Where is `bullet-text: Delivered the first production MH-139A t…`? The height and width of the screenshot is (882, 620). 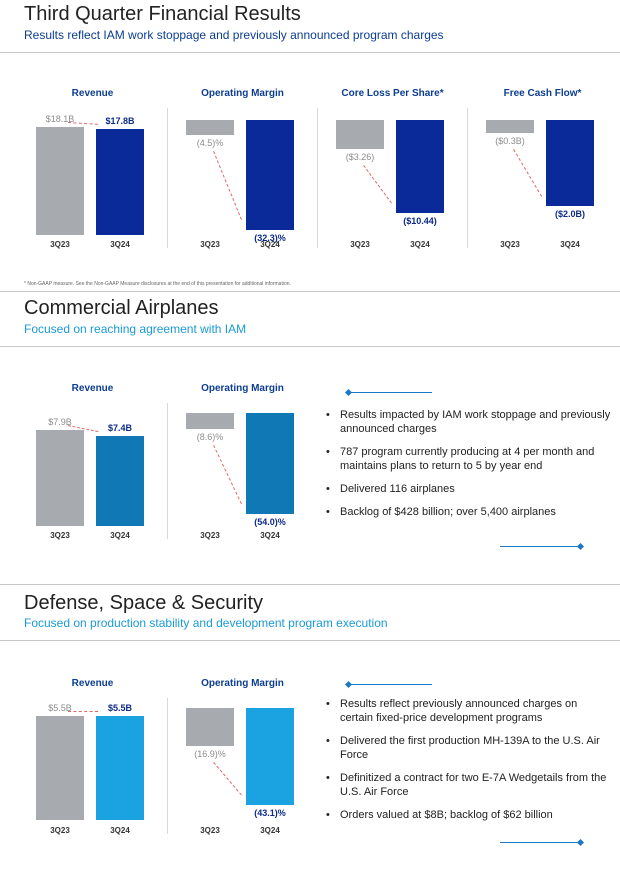
bullet-text: Delivered the first production MH-139A t… is located at coordinates (470, 748).